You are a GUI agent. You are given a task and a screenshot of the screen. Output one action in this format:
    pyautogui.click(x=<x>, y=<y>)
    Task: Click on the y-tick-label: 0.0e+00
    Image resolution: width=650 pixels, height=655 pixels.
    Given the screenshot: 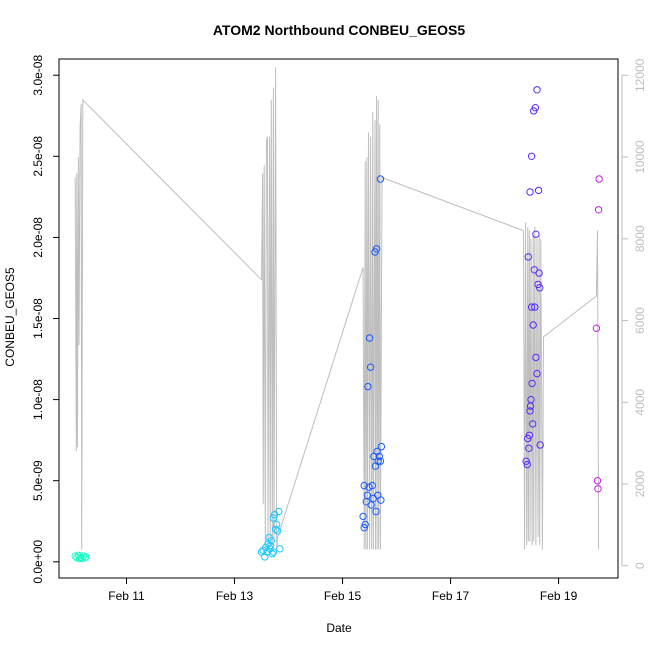 What is the action you would take?
    pyautogui.click(x=38, y=562)
    